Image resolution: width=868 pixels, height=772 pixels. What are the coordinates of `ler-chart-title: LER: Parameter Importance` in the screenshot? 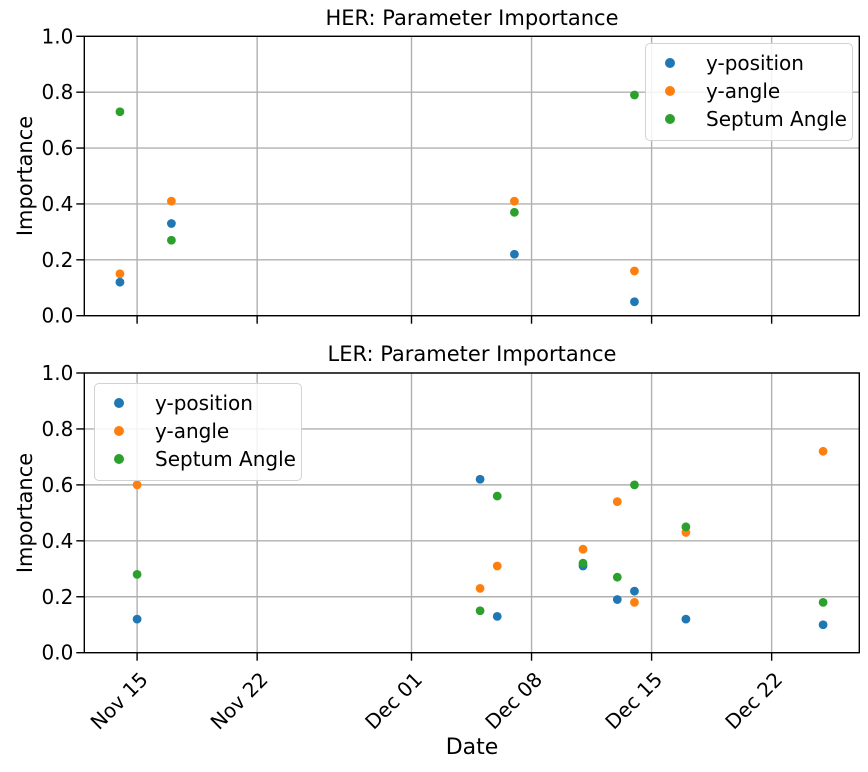 It's located at (472, 354).